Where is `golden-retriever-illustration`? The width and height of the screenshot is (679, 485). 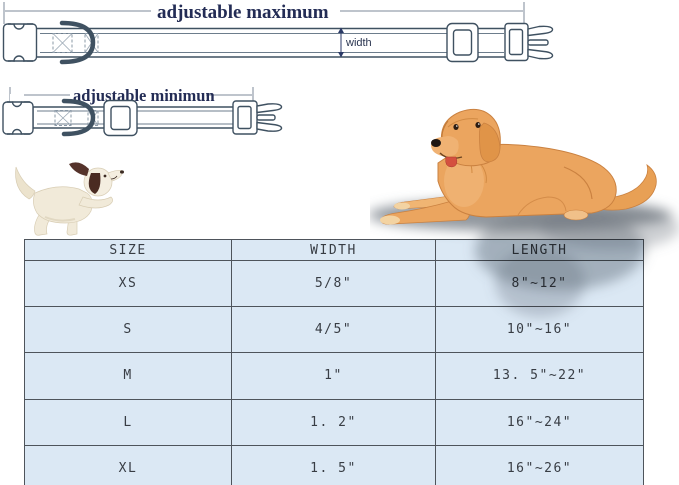
golden-retriever-illustration is located at coordinates (518, 166).